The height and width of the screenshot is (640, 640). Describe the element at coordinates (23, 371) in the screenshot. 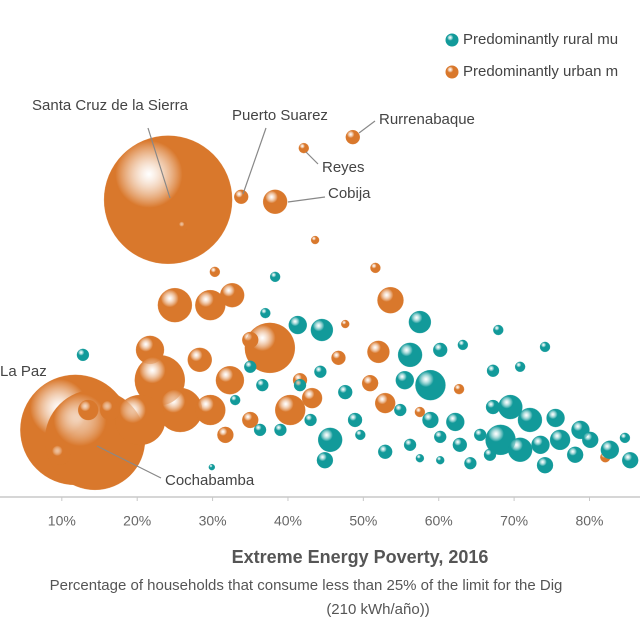

I see `annotation: La Paz` at that location.